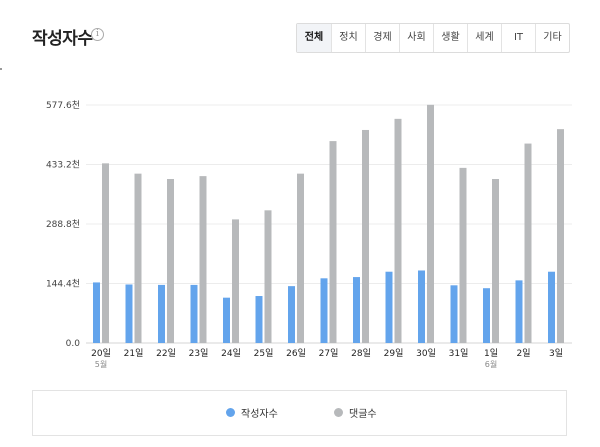 The height and width of the screenshot is (447, 600). Describe the element at coordinates (63, 224) in the screenshot. I see `y-tick-label: 288.8천` at that location.